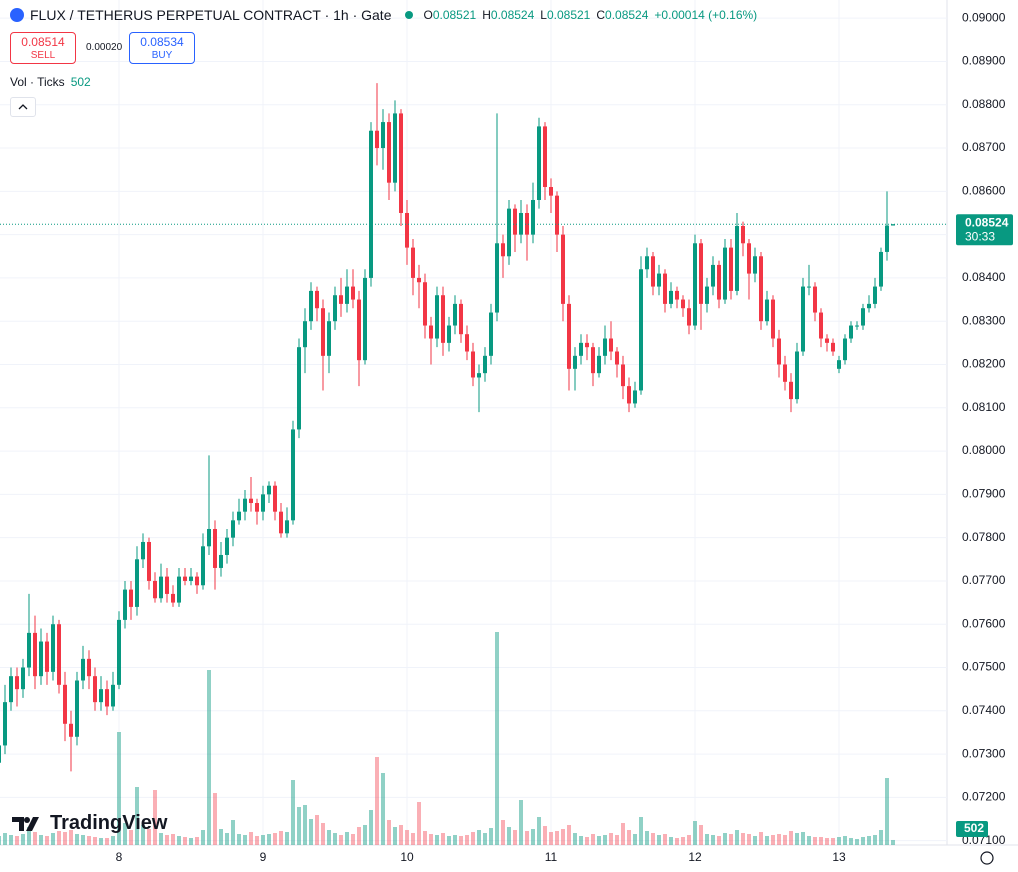 The height and width of the screenshot is (872, 1018). Describe the element at coordinates (984, 797) in the screenshot. I see `y-tick-label: 0.07200` at that location.